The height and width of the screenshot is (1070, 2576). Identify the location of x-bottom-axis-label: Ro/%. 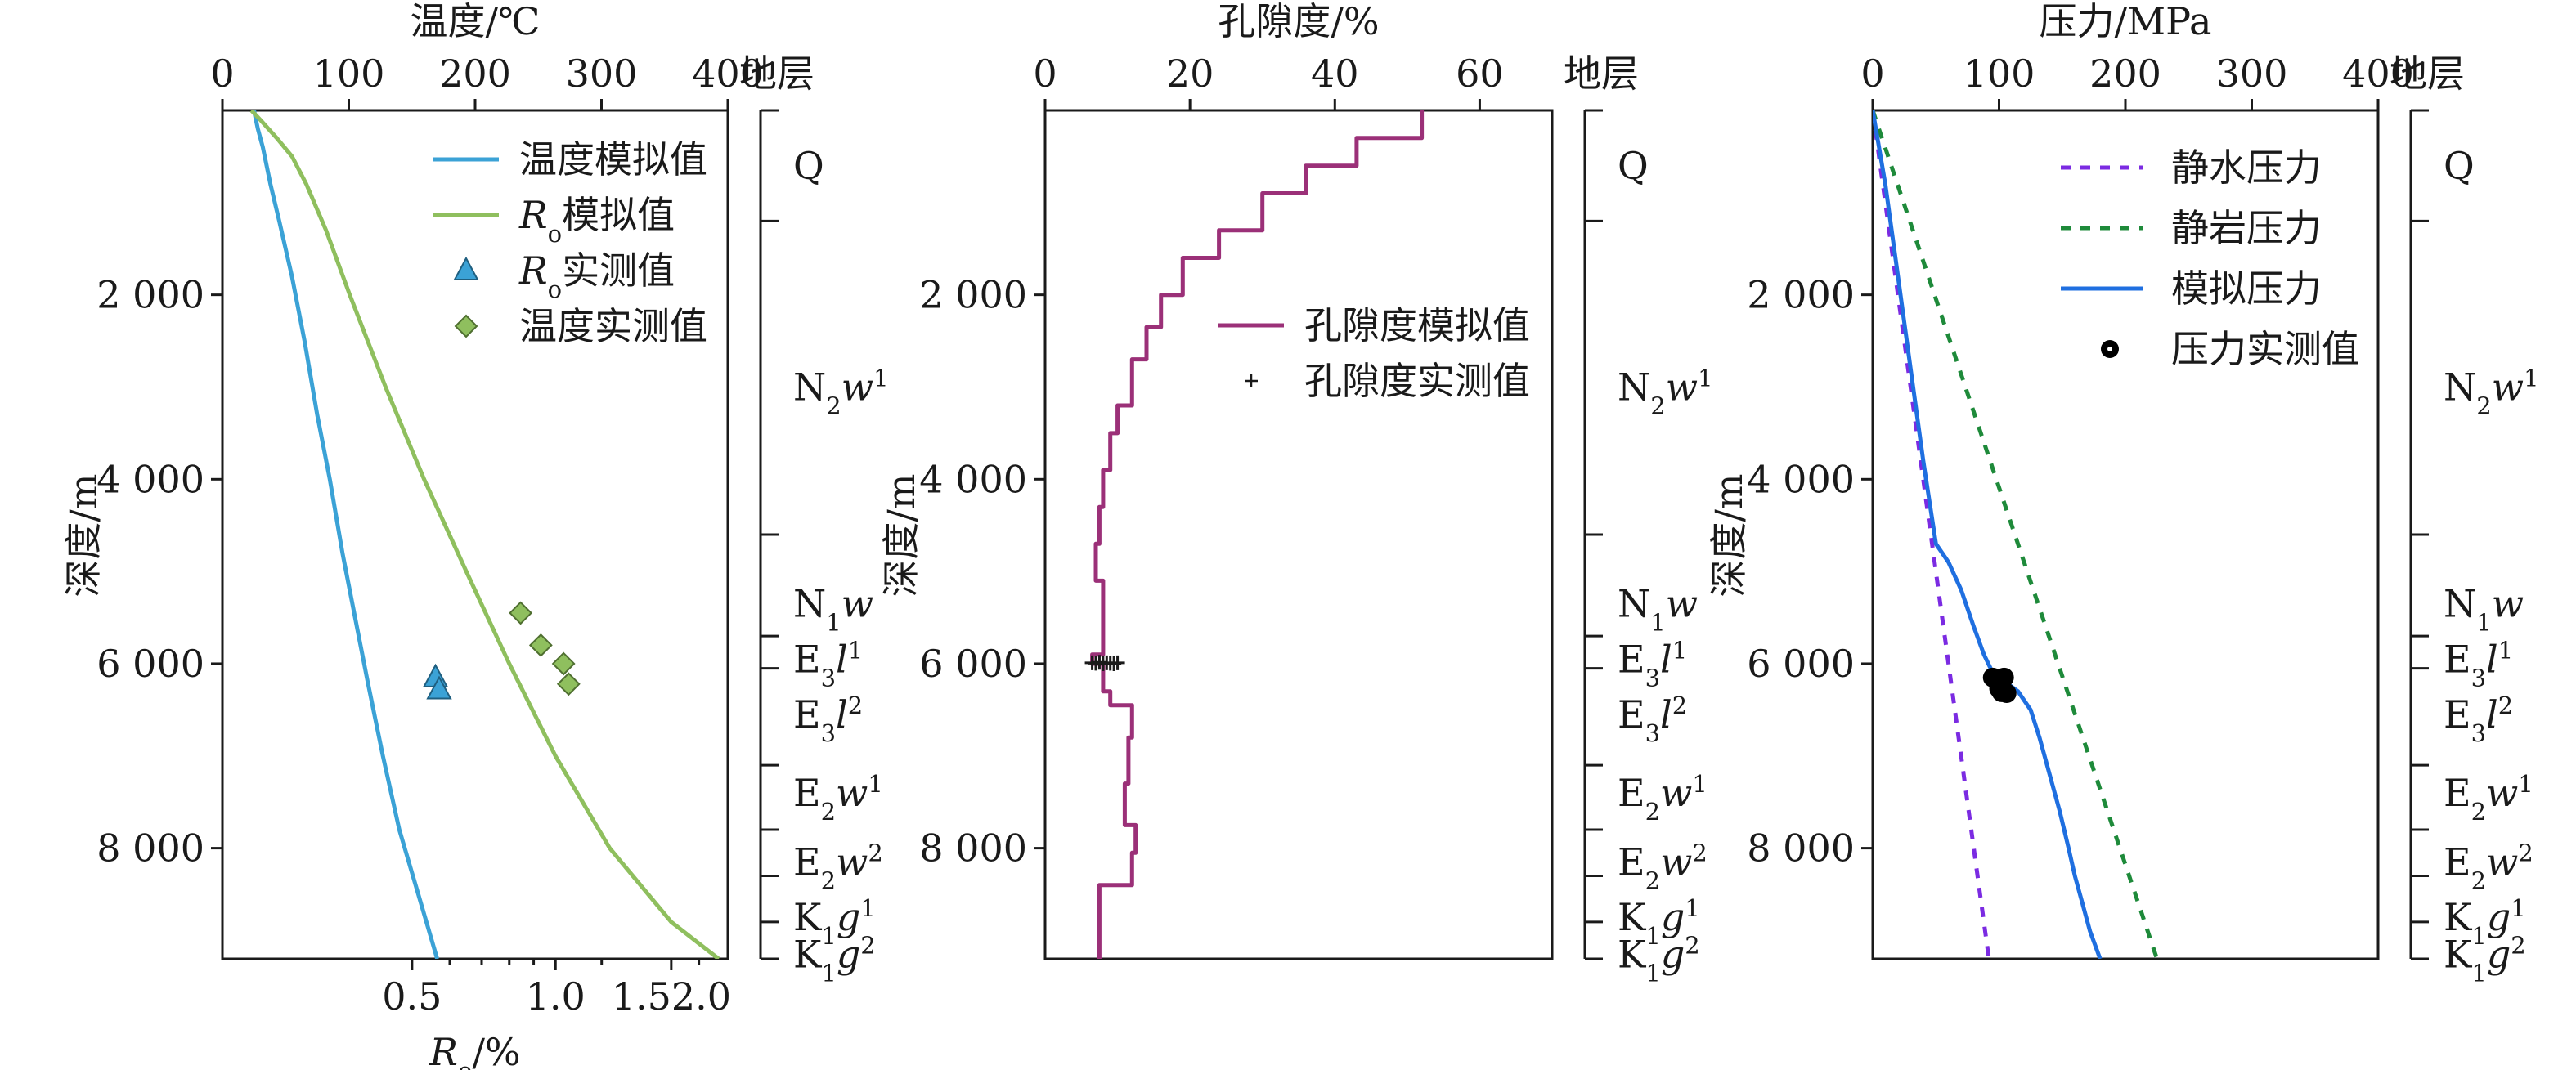
(474, 1050).